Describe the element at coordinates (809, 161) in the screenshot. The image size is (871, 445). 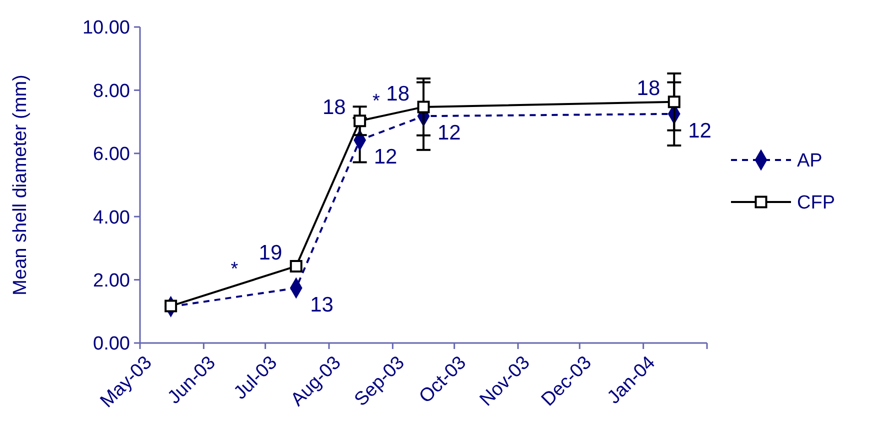
I see `legend-label: AP` at that location.